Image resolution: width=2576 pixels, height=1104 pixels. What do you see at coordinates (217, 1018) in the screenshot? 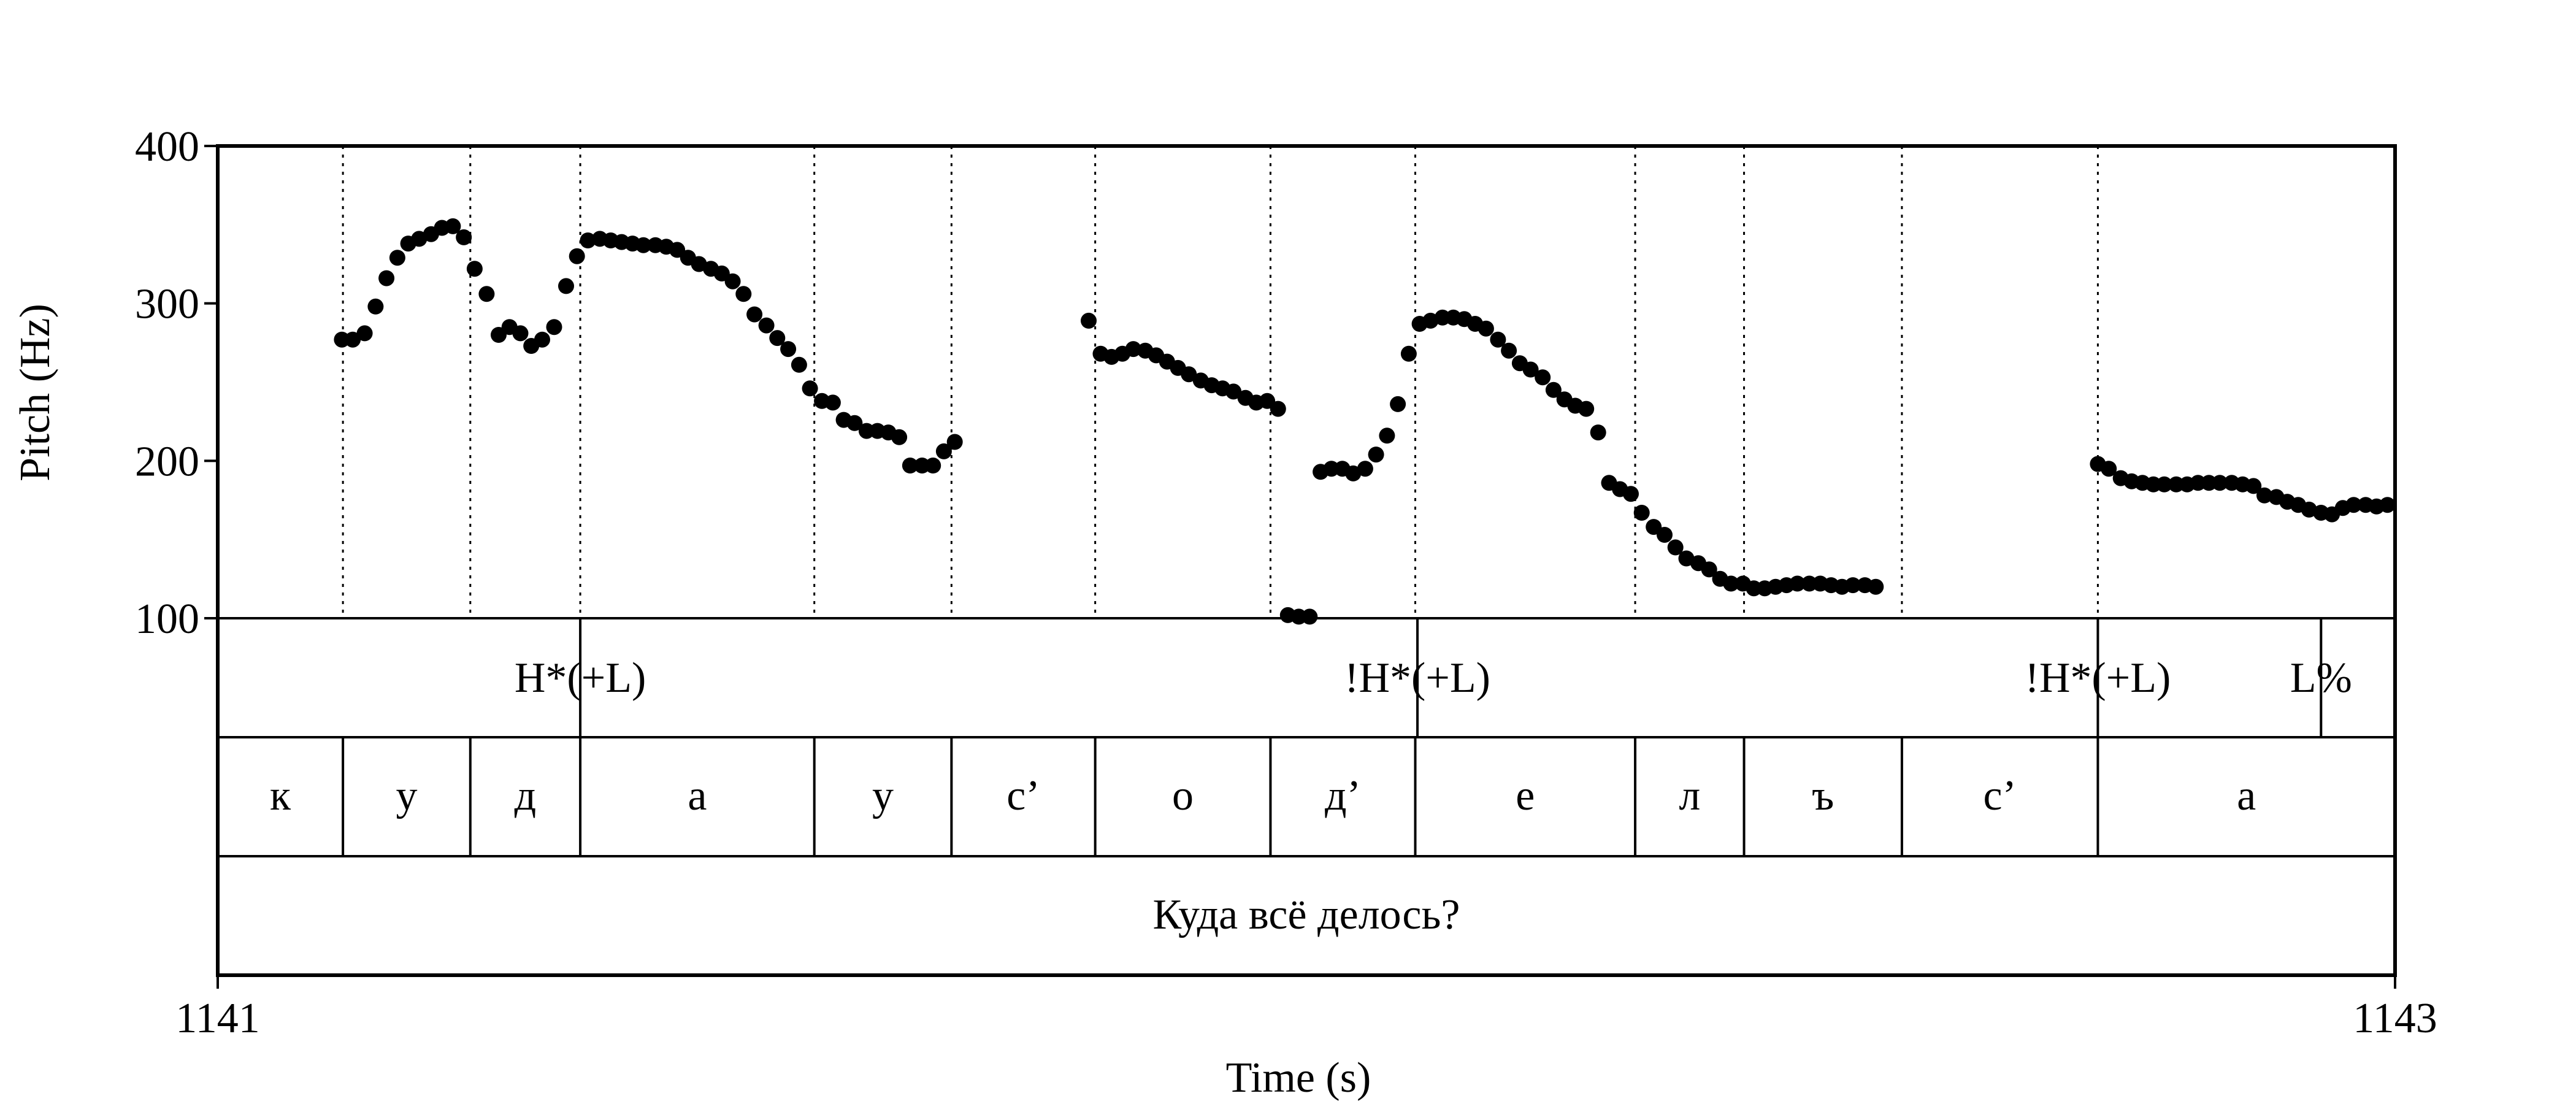
I see `x-tick-label: 1141` at bounding box center [217, 1018].